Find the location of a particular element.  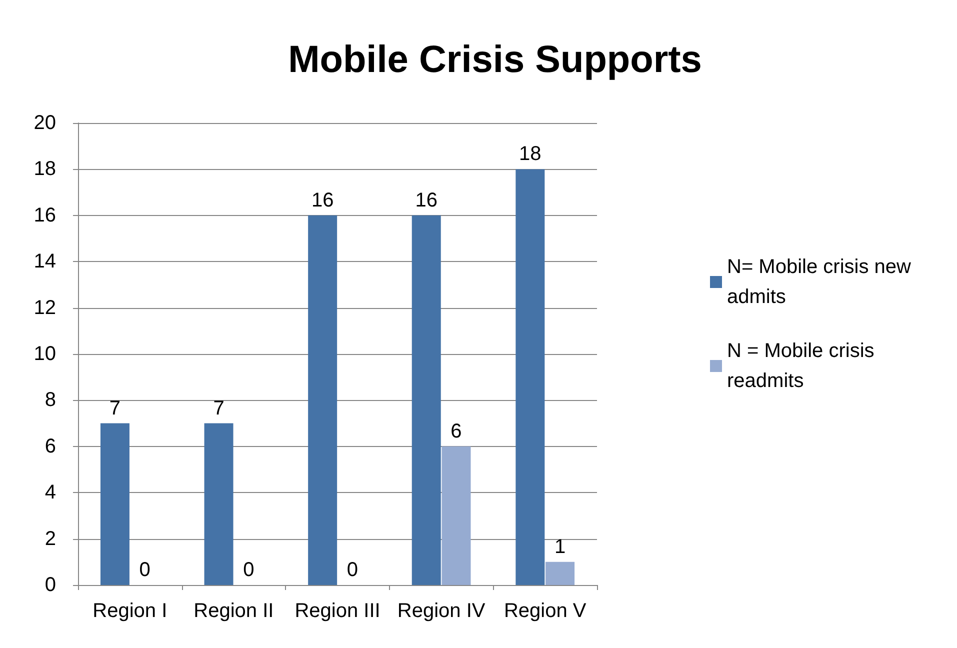

data-label: 1 is located at coordinates (560, 547).